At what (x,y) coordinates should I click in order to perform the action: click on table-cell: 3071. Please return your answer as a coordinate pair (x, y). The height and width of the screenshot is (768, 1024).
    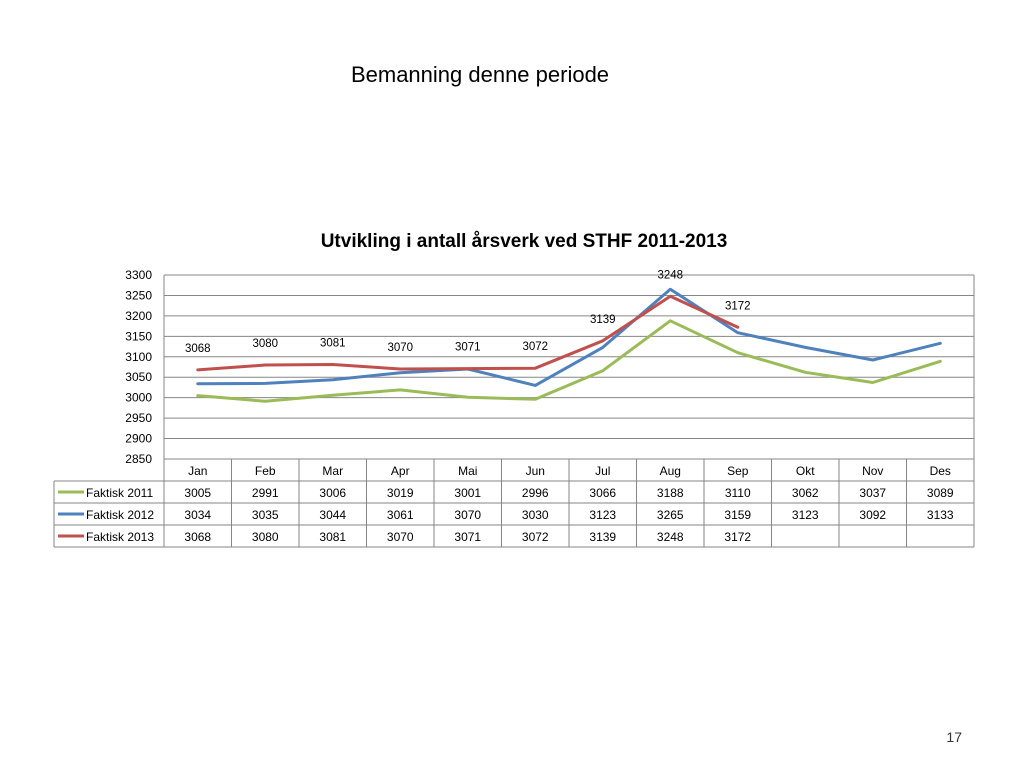
    Looking at the image, I should click on (467, 537).